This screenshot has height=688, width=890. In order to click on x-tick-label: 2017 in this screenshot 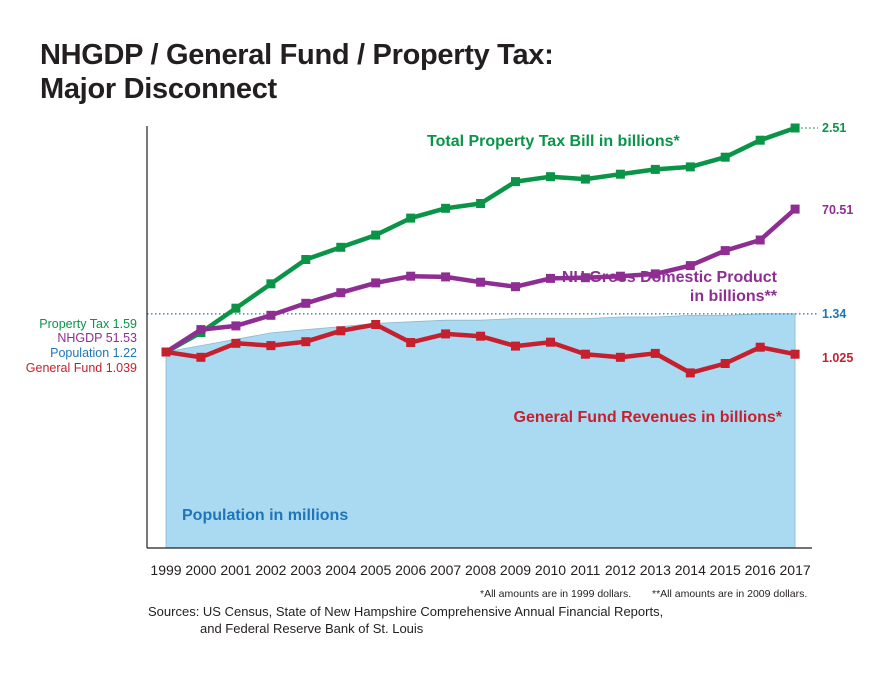, I will do `click(795, 570)`.